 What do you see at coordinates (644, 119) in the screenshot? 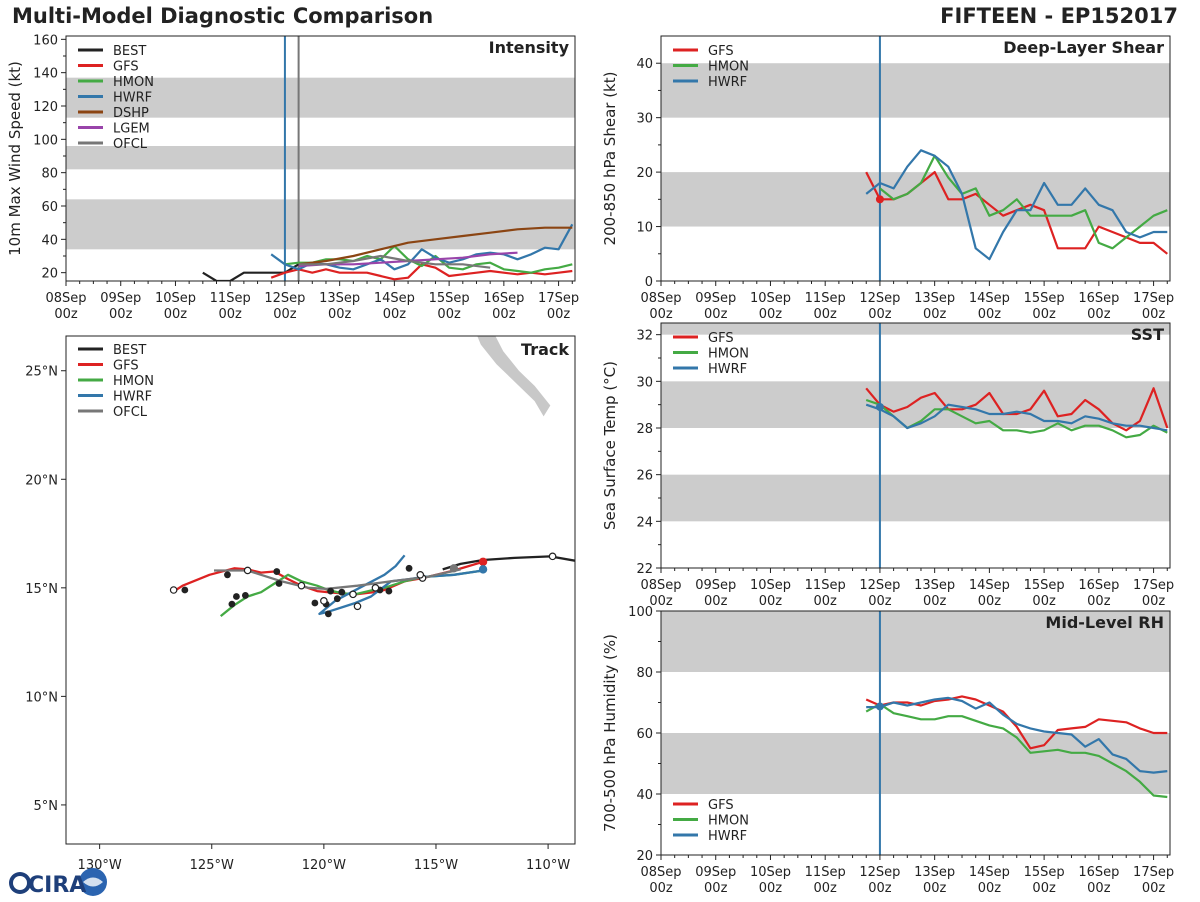
I see `shear-ytick-label: 30` at bounding box center [644, 119].